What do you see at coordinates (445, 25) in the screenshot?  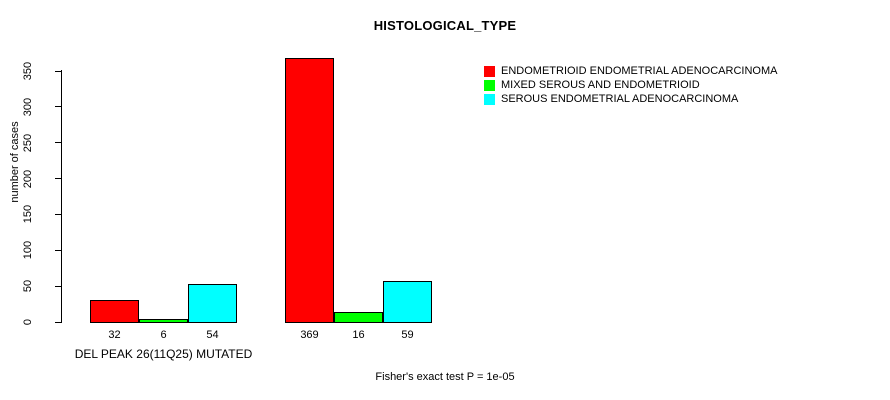 I see `chart-title: HISTOLOGICAL_TYPE` at bounding box center [445, 25].